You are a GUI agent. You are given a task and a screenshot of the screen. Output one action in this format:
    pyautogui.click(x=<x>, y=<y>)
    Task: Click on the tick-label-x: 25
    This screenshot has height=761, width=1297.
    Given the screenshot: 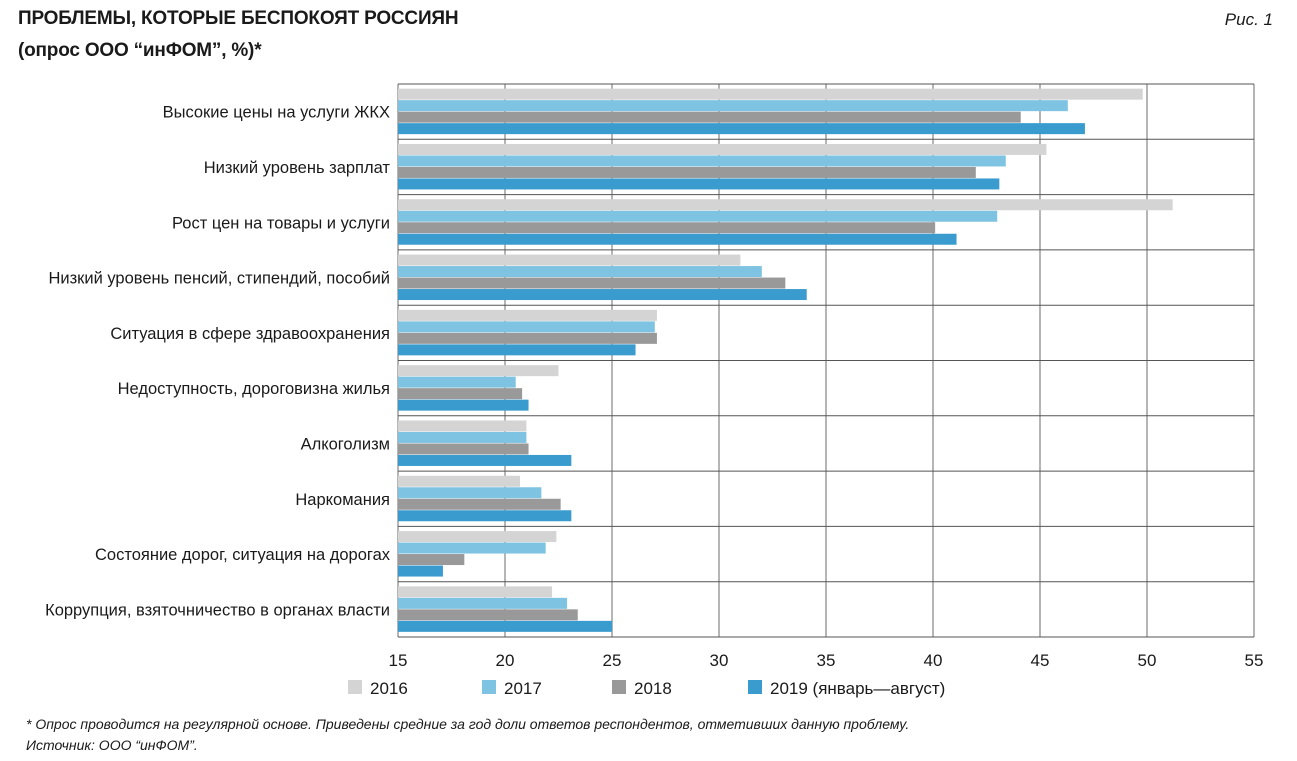 What is the action you would take?
    pyautogui.click(x=612, y=660)
    